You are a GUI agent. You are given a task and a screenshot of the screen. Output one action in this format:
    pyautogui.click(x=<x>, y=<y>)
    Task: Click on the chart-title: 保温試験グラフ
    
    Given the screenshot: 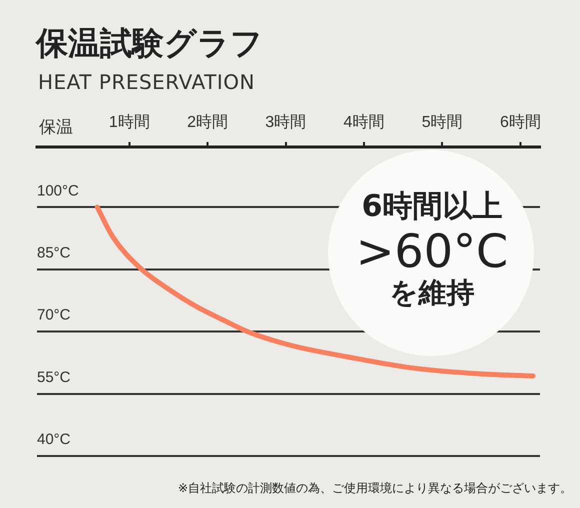 What is the action you would take?
    pyautogui.click(x=149, y=43)
    